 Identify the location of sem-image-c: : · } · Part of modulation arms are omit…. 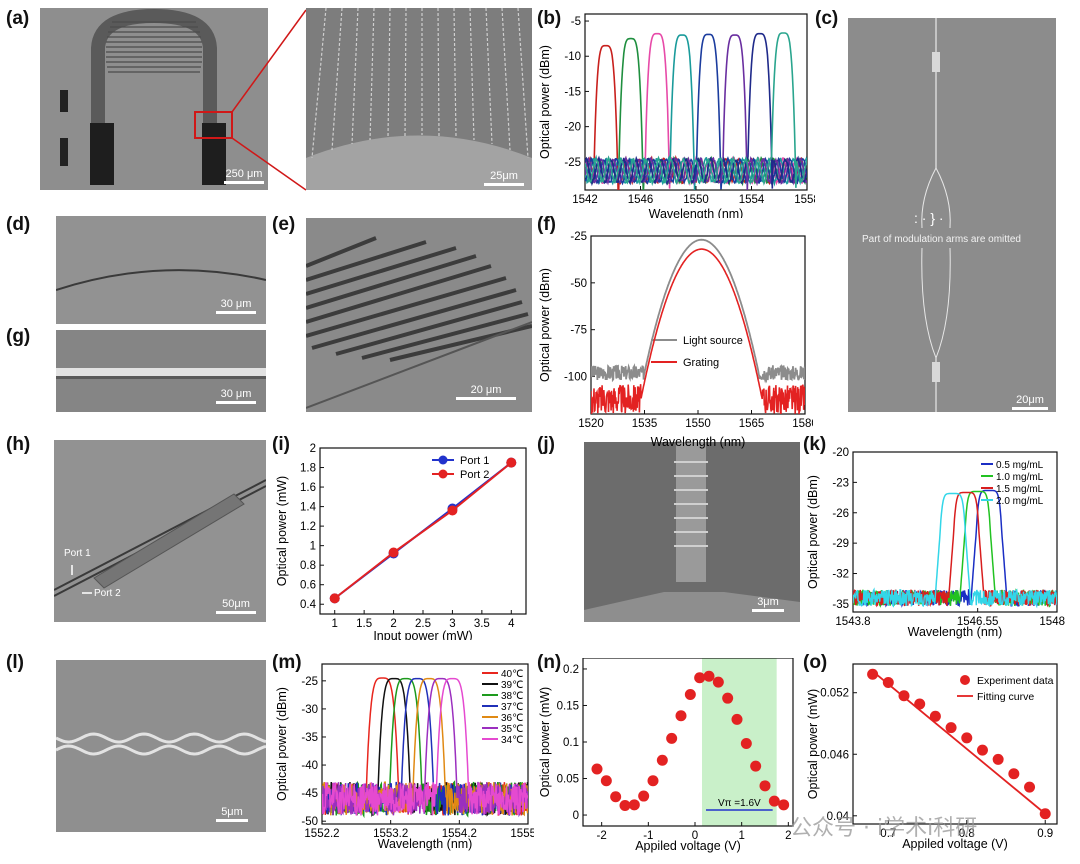
(952, 215).